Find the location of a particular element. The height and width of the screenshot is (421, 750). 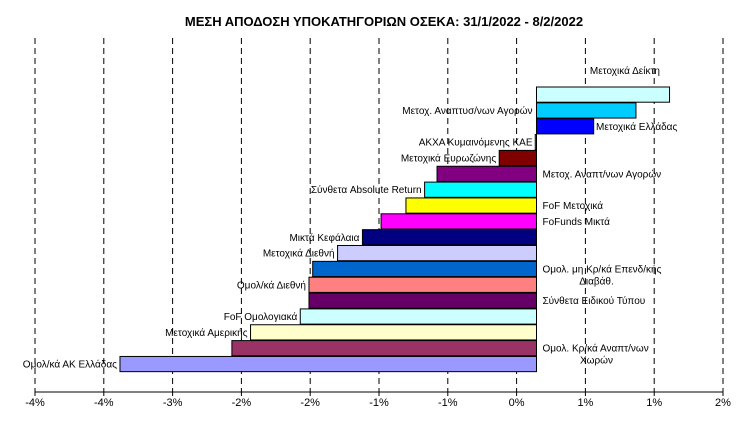

category-label: FoFunds Μικτά is located at coordinates (577, 222).